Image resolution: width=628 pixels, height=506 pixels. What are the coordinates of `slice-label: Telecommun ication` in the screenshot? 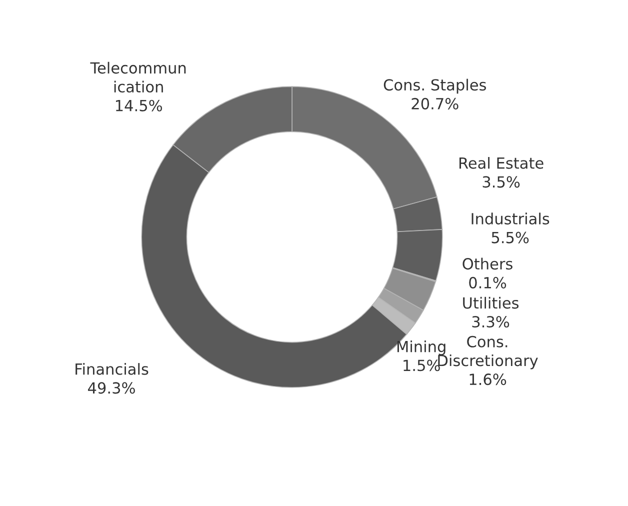 It's located at (138, 77).